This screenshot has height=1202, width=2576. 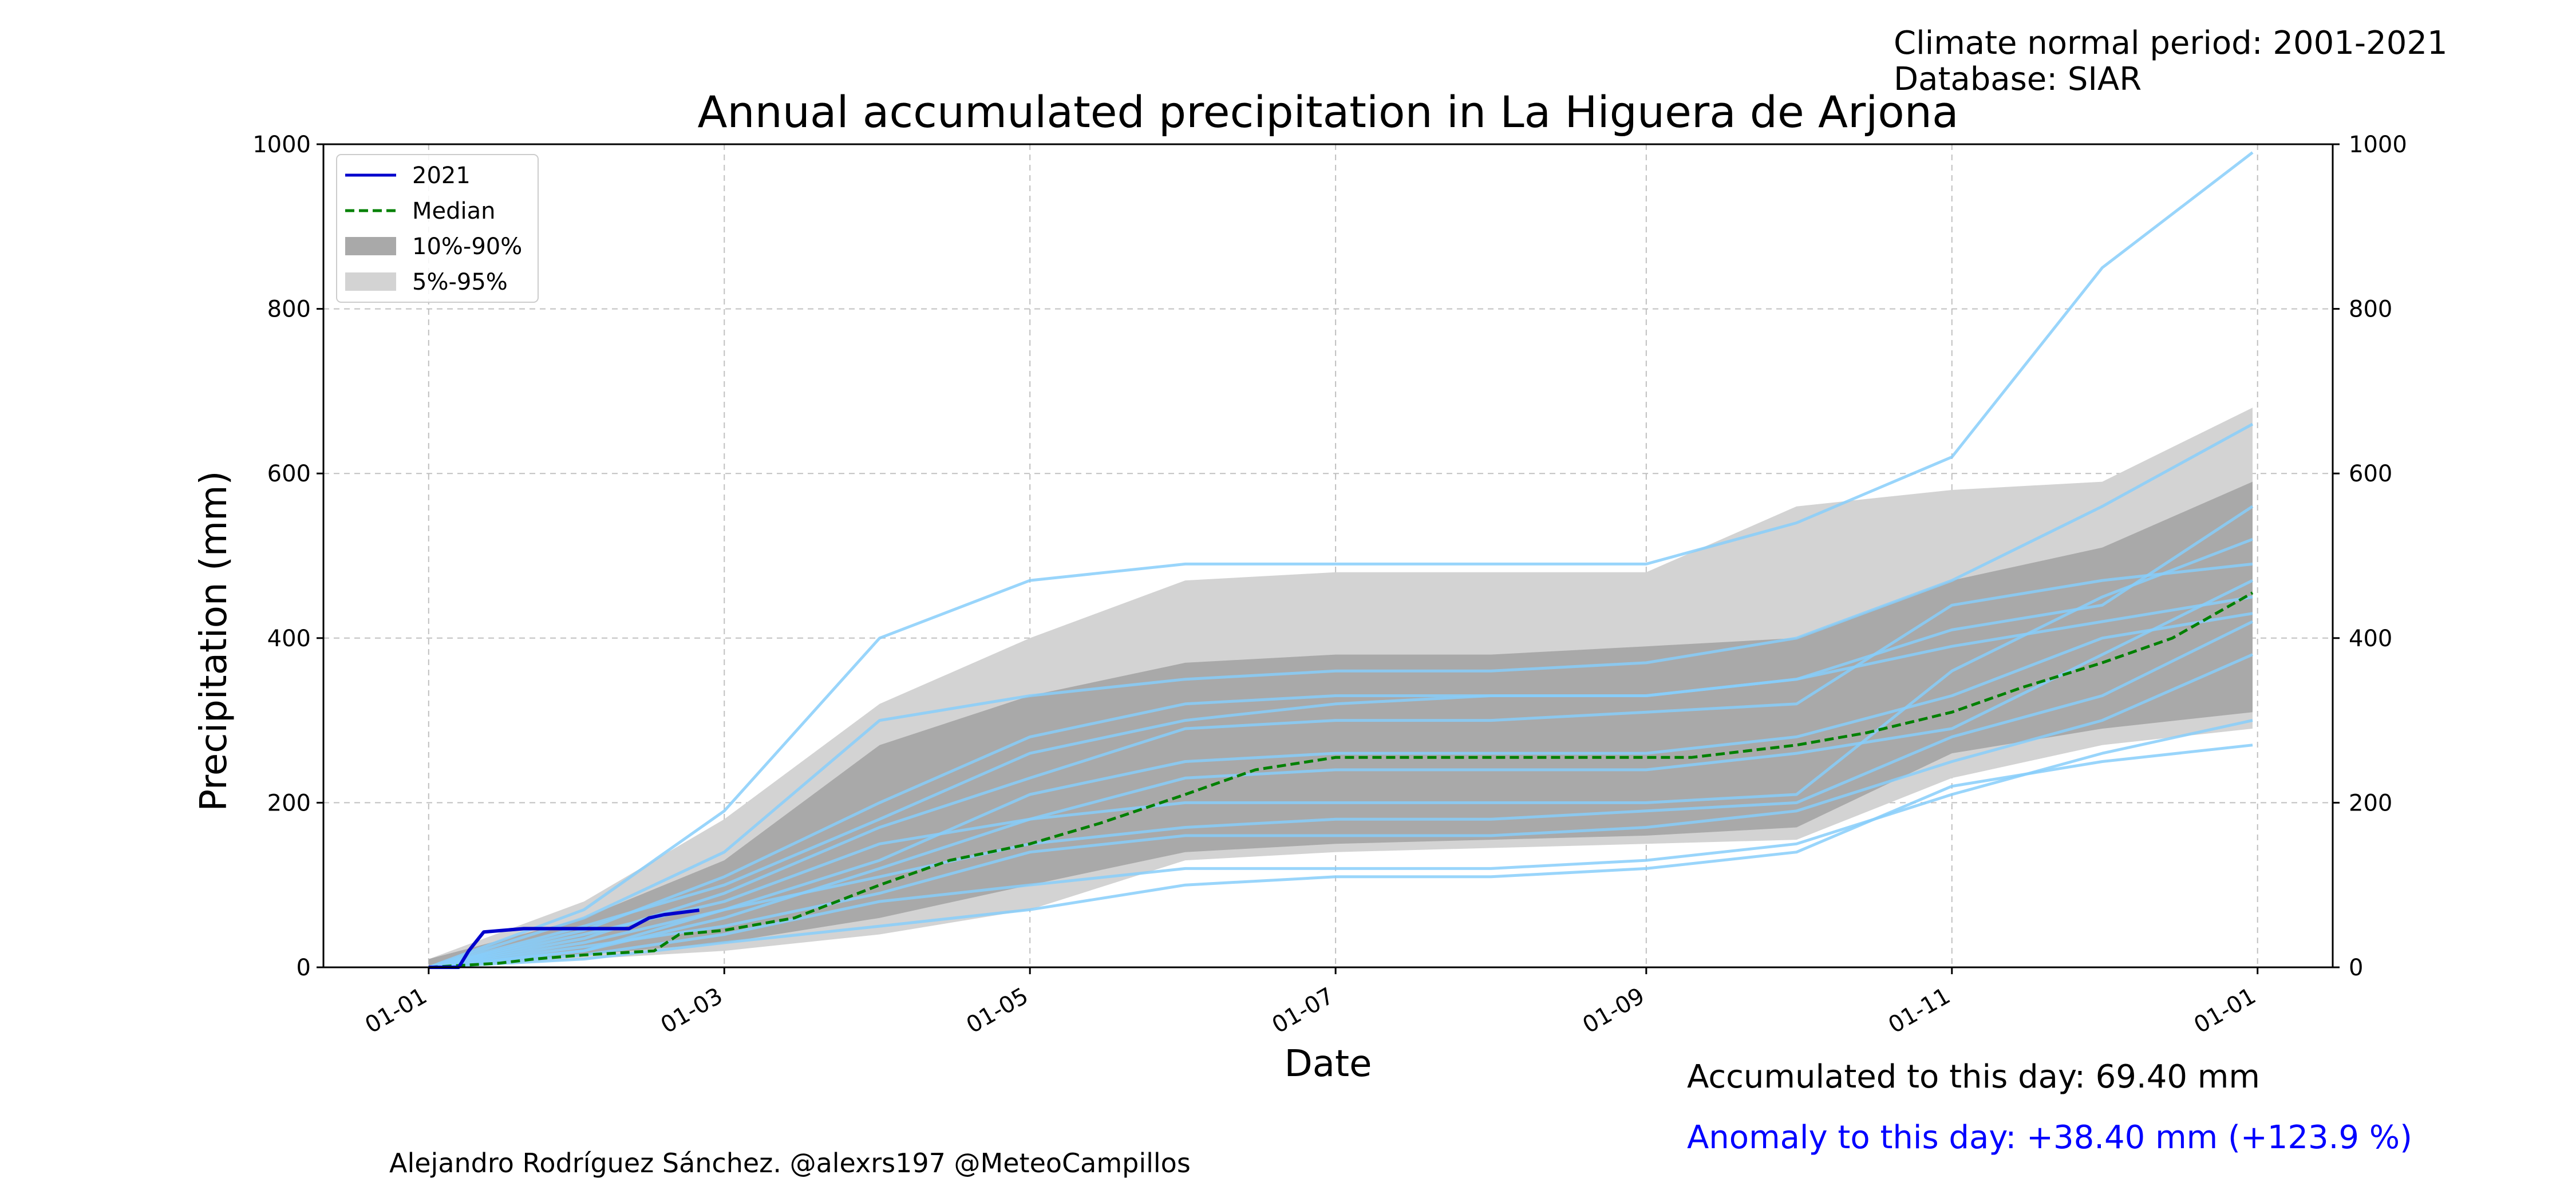 I want to click on legend-label-median: Median, so click(x=454, y=211).